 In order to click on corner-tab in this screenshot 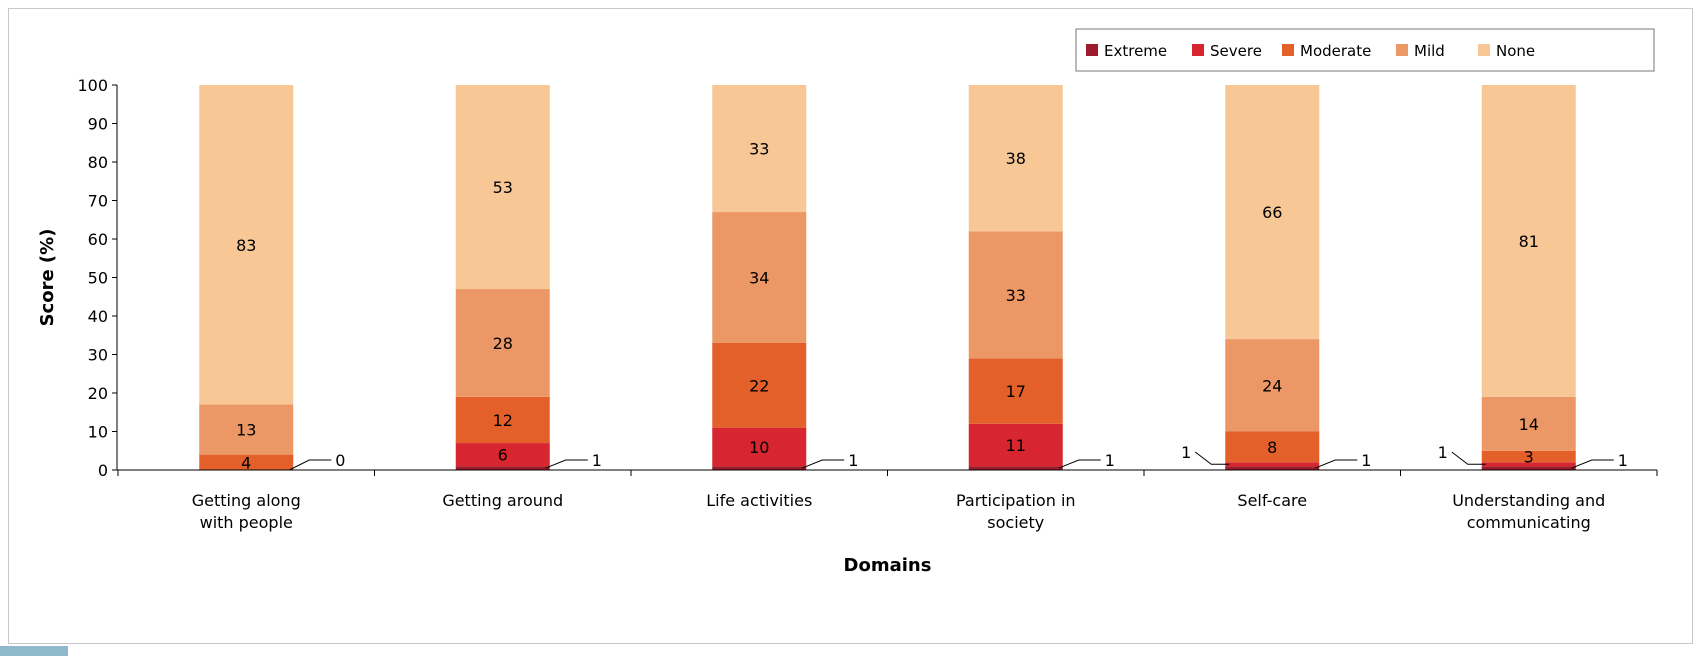, I will do `click(34, 651)`.